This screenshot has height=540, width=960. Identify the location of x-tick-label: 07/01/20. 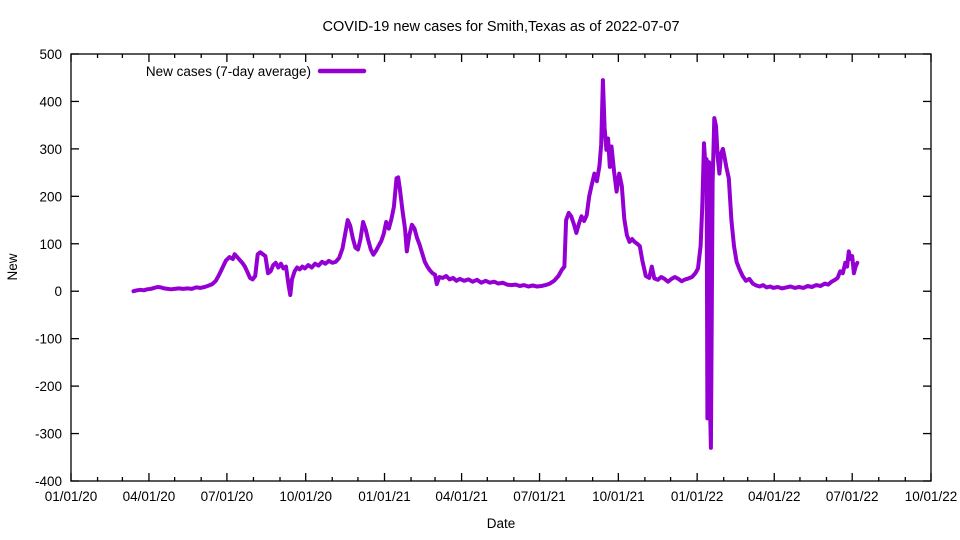
(227, 496).